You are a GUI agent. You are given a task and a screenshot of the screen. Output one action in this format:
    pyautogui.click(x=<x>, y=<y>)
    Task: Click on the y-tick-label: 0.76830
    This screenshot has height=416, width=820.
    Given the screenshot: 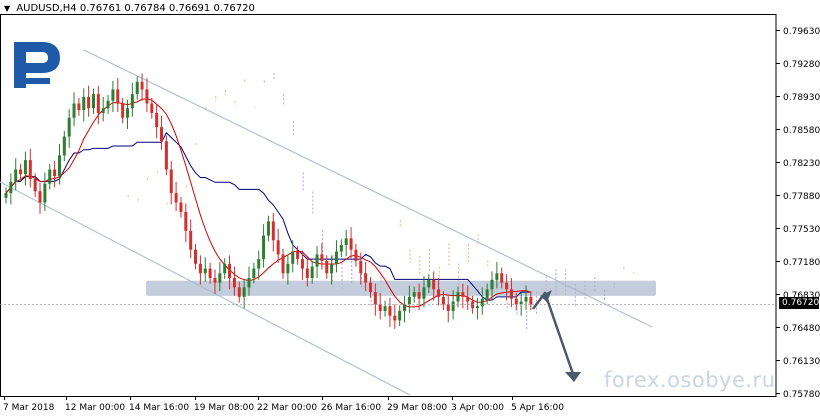 What is the action you would take?
    pyautogui.click(x=801, y=296)
    